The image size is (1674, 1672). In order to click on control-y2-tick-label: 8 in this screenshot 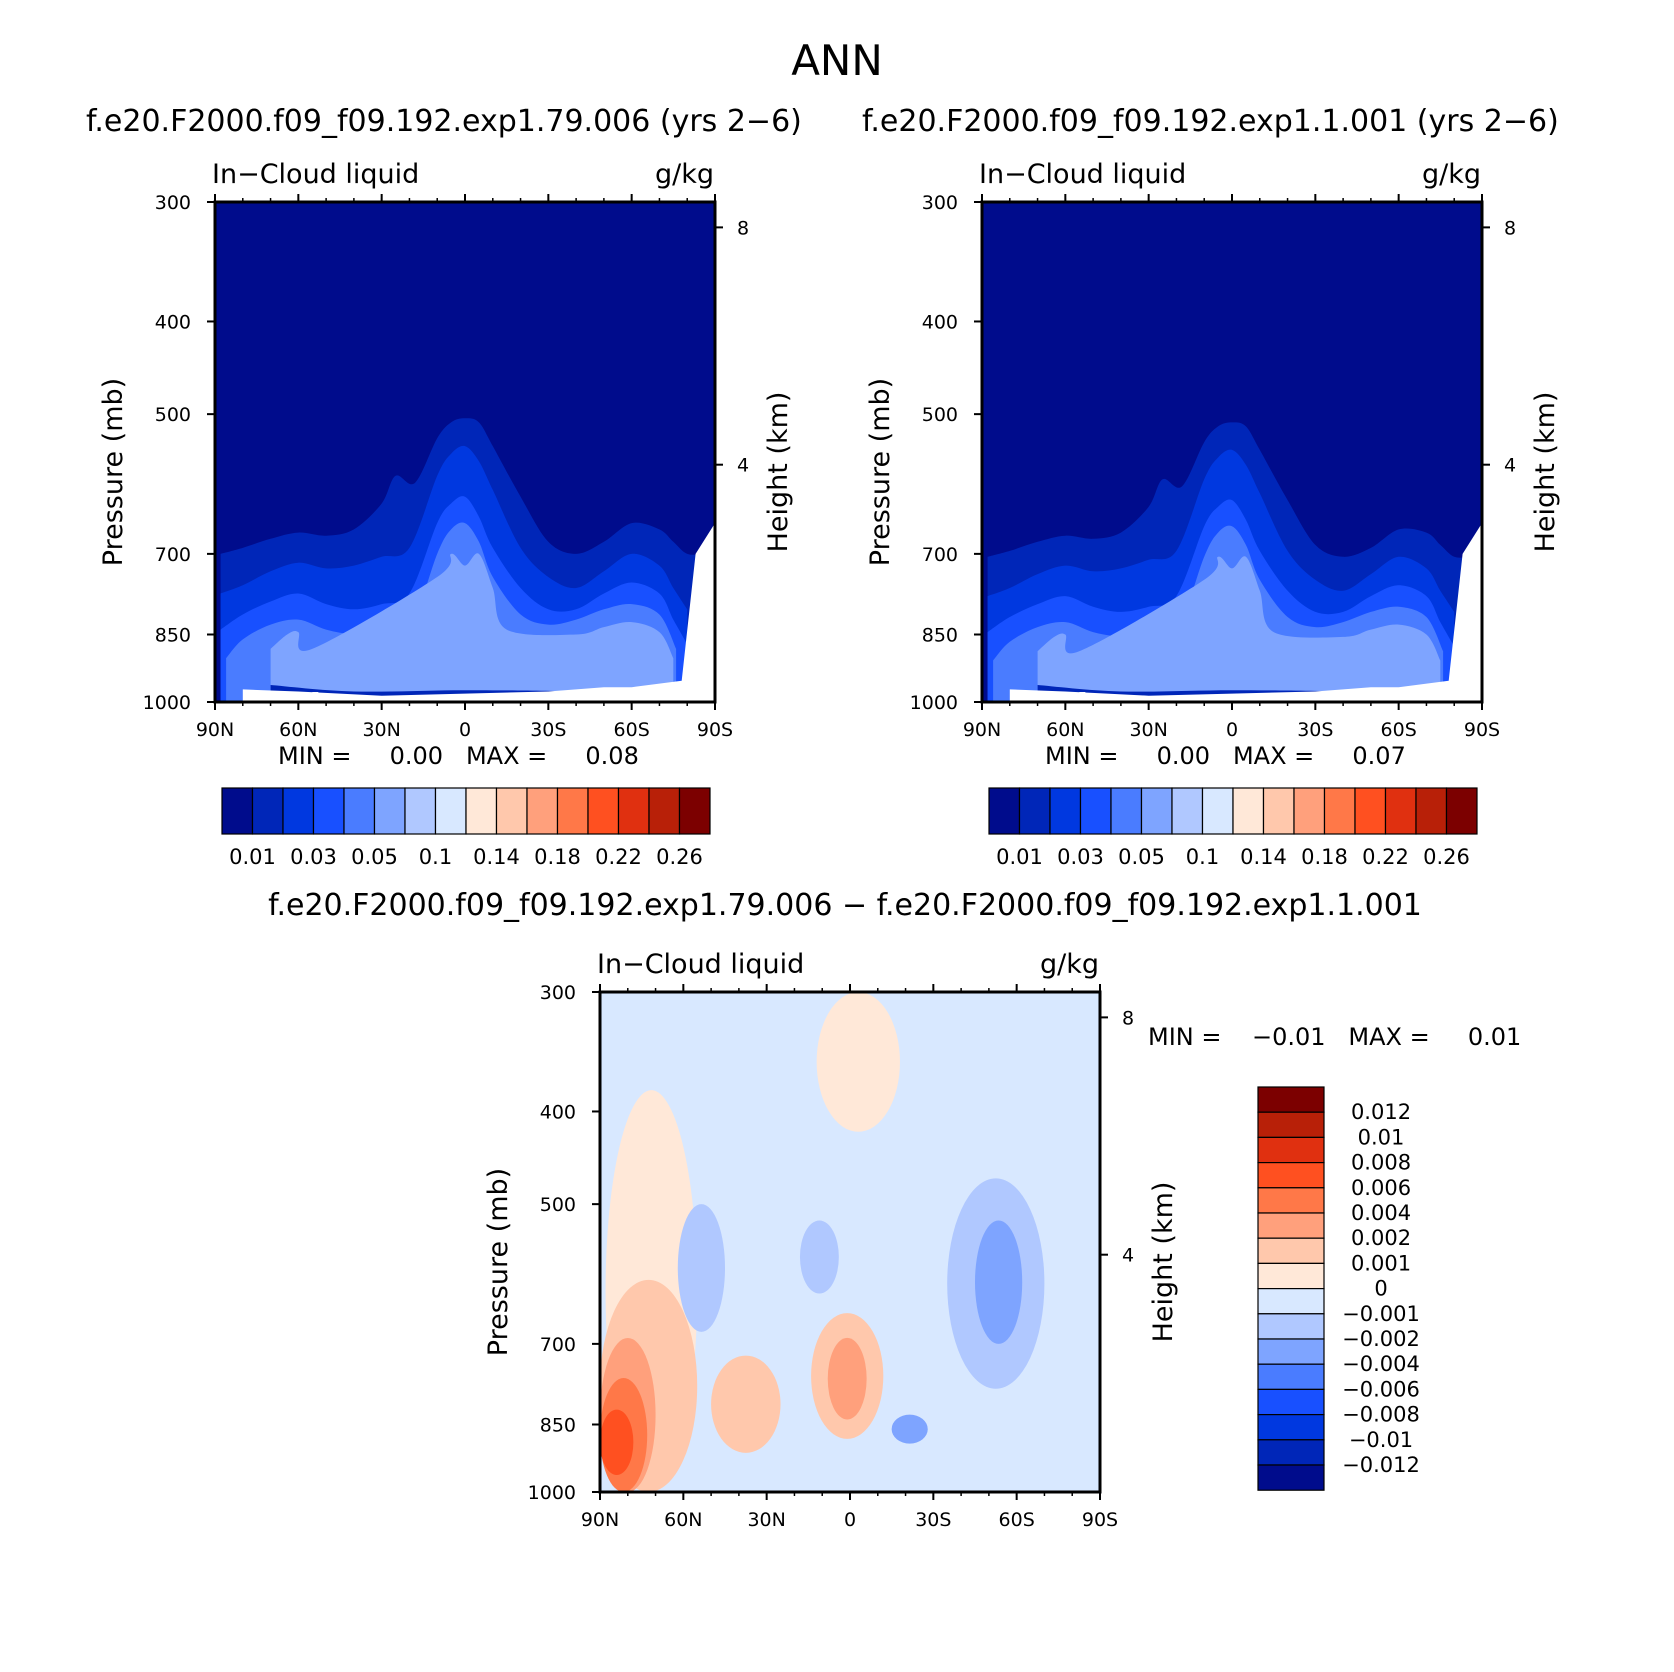, I will do `click(1510, 228)`.